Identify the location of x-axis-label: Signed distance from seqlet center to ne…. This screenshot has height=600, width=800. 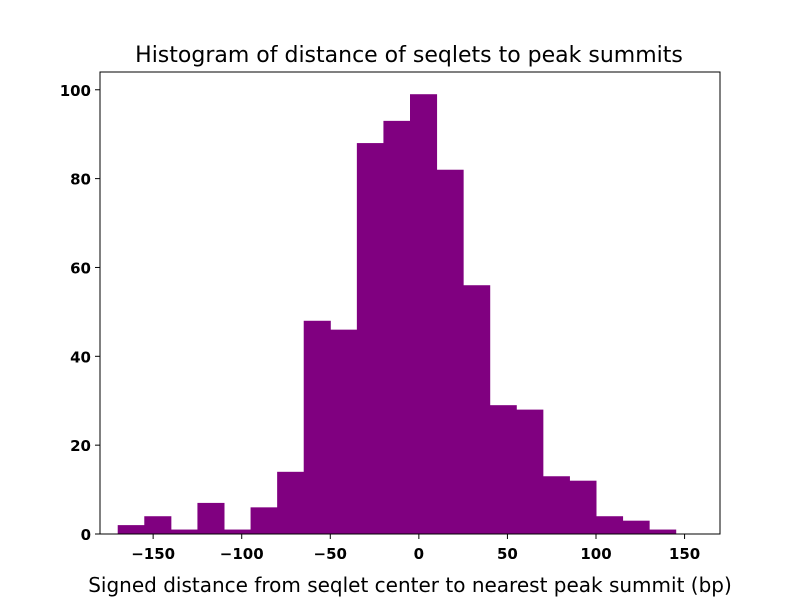
(410, 585).